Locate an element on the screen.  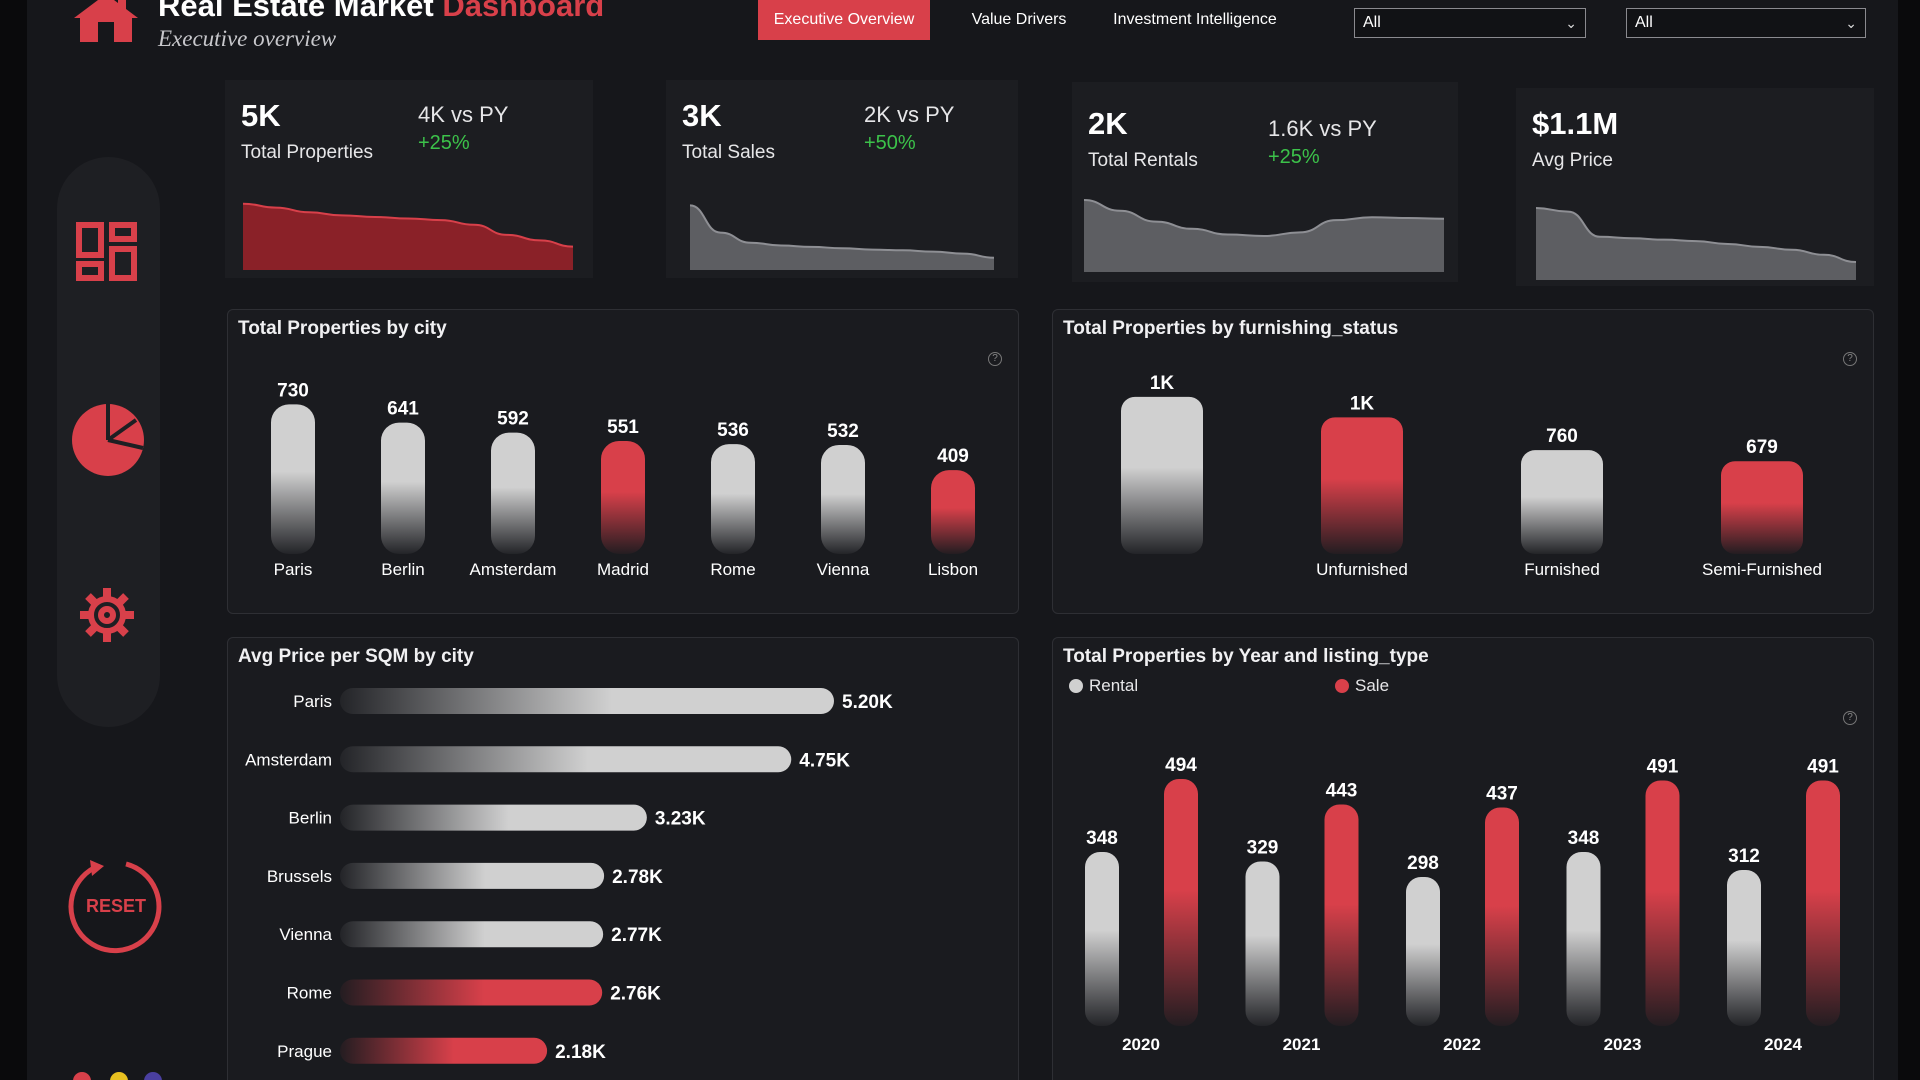
data-label: 679 is located at coordinates (1762, 447).